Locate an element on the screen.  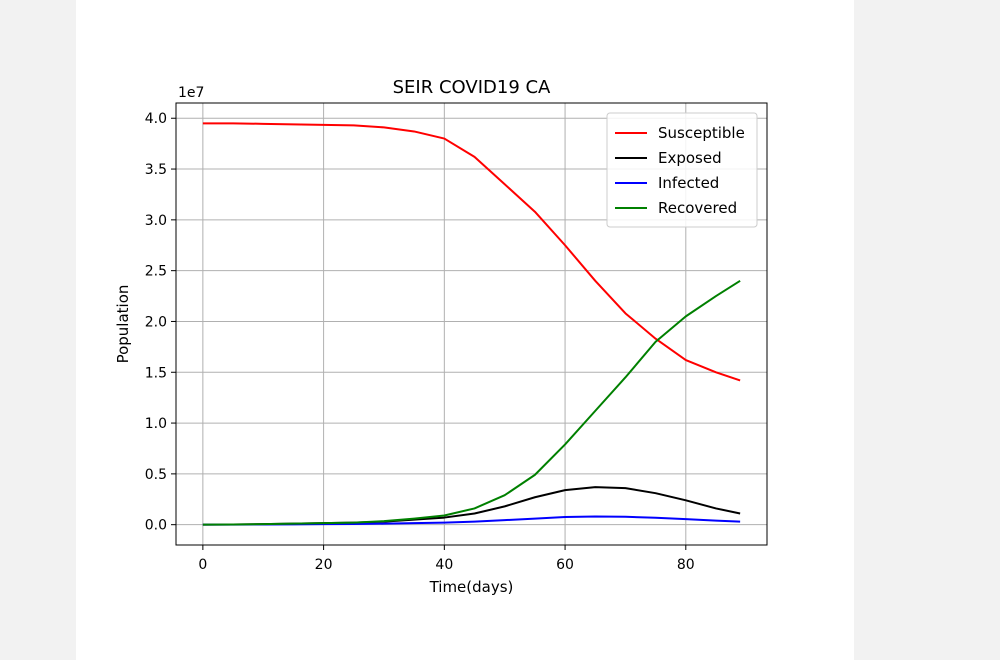
y-tick-label: 2.5 is located at coordinates (156, 272).